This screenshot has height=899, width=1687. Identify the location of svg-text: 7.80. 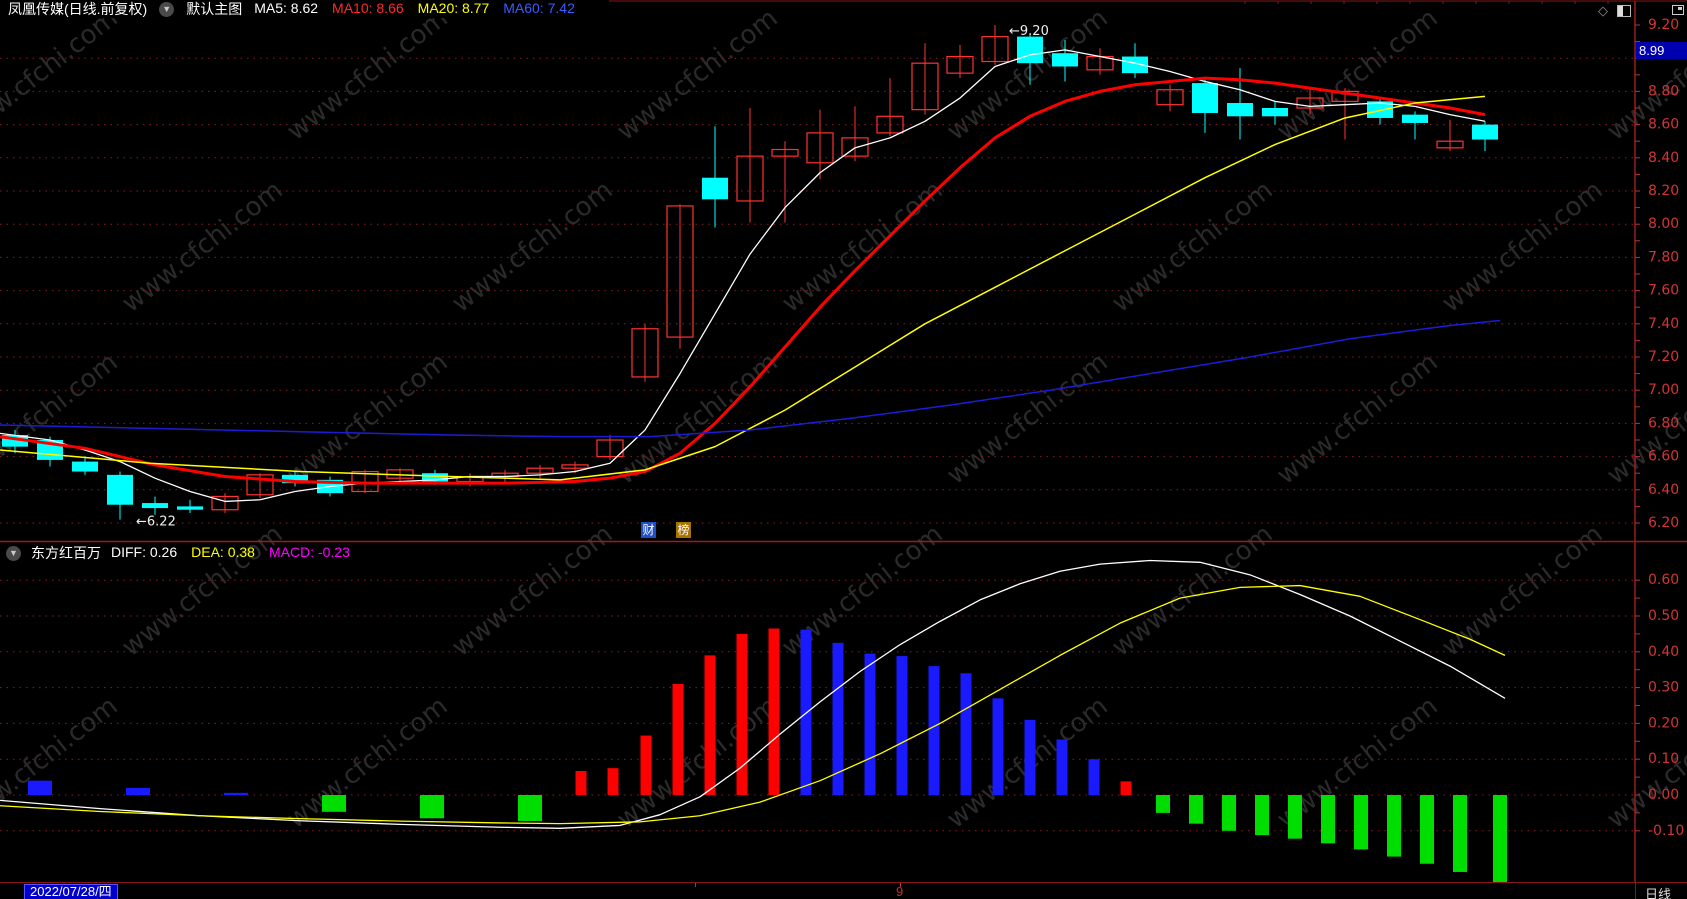
(1663, 257).